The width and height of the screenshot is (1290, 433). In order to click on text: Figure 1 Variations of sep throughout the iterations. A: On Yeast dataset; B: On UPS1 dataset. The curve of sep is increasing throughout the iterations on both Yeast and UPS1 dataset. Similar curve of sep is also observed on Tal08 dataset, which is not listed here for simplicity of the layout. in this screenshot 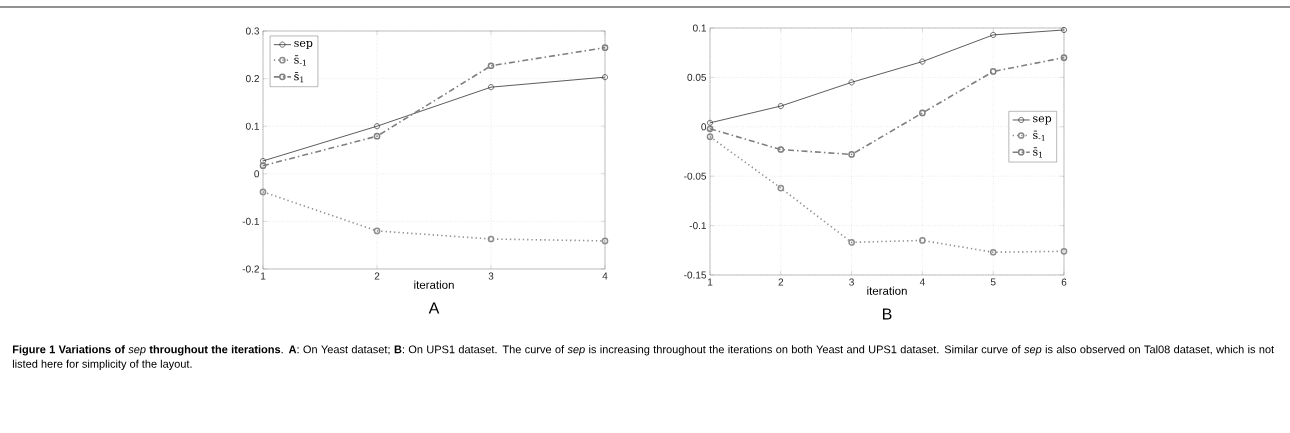, I will do `click(643, 357)`.